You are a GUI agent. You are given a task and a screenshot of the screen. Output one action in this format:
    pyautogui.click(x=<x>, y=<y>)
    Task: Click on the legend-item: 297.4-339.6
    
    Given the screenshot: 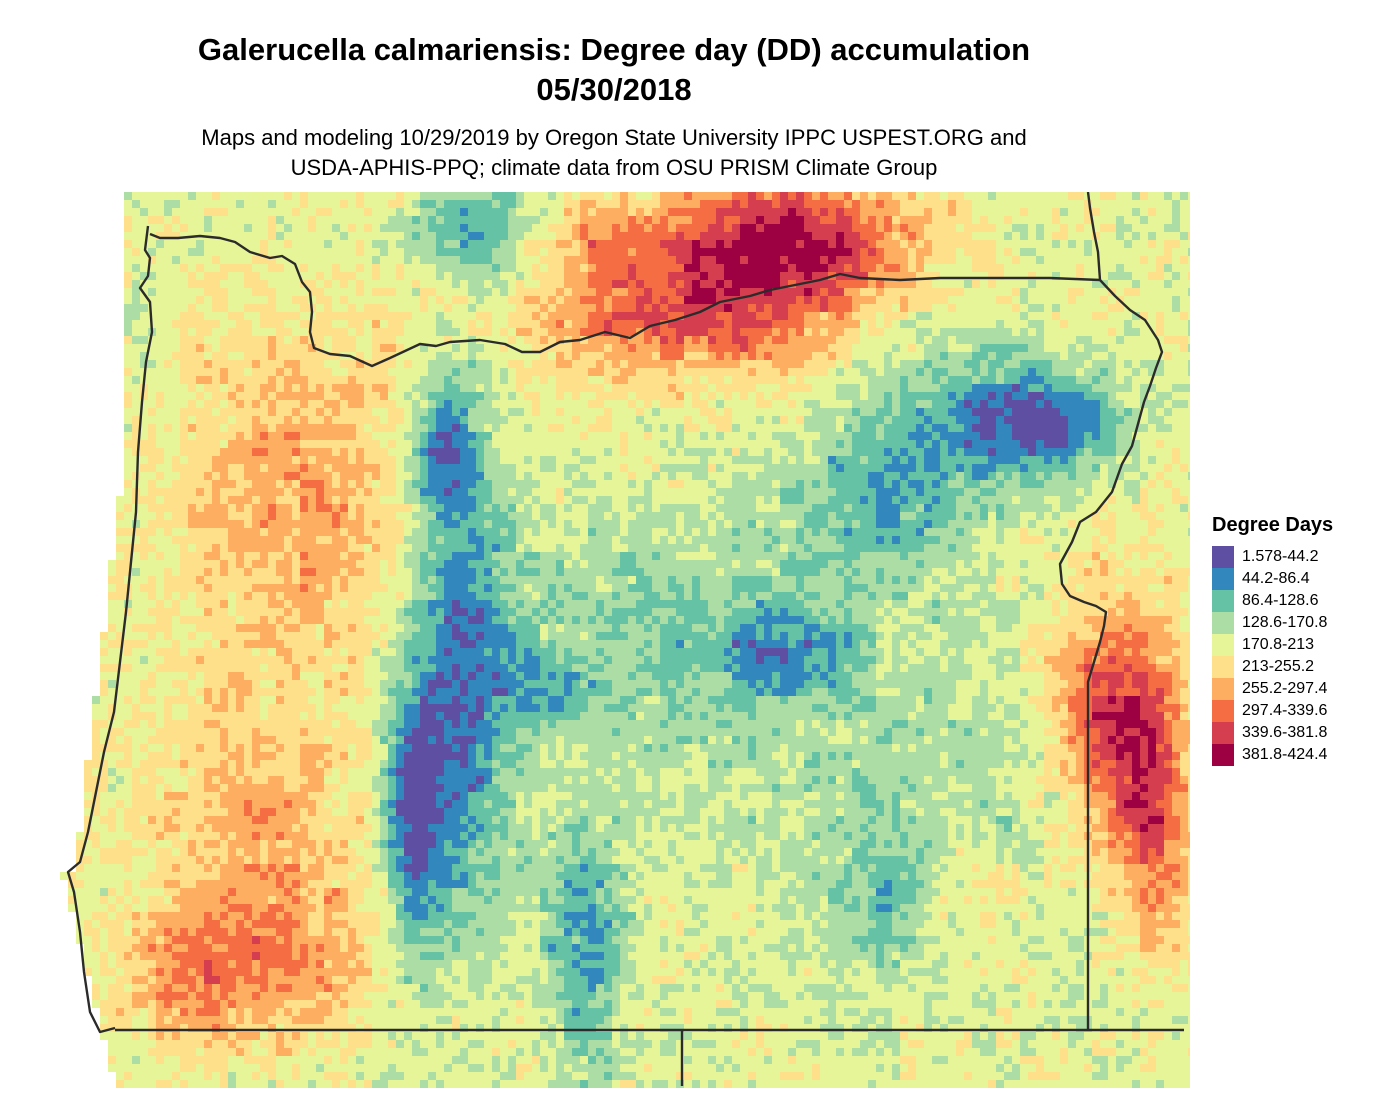 What is the action you would take?
    pyautogui.click(x=1272, y=711)
    